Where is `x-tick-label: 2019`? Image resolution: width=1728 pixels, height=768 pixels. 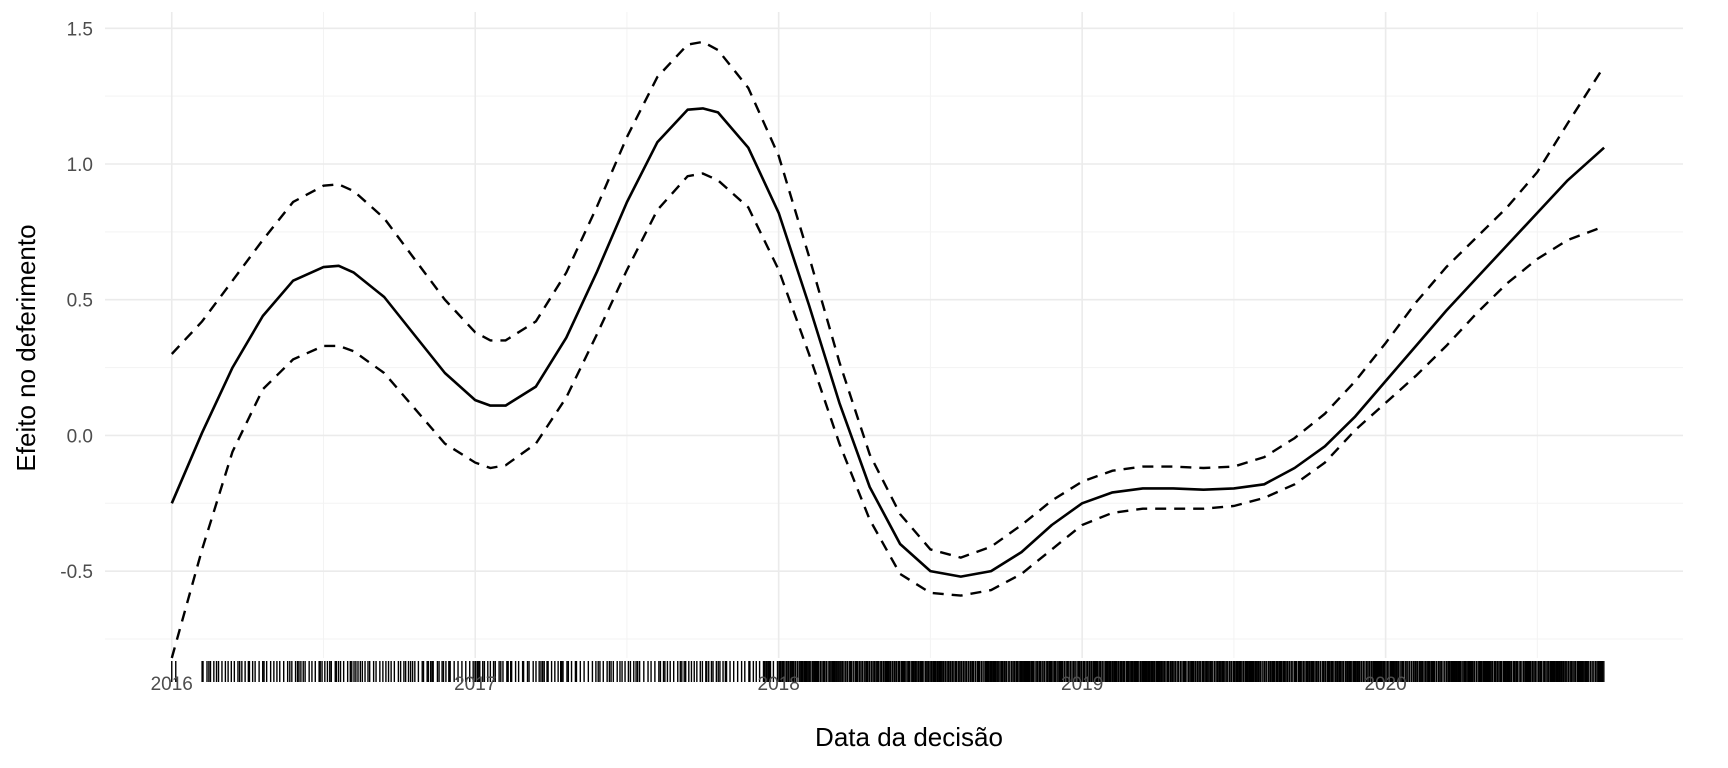 x-tick-label: 2019 is located at coordinates (1082, 684).